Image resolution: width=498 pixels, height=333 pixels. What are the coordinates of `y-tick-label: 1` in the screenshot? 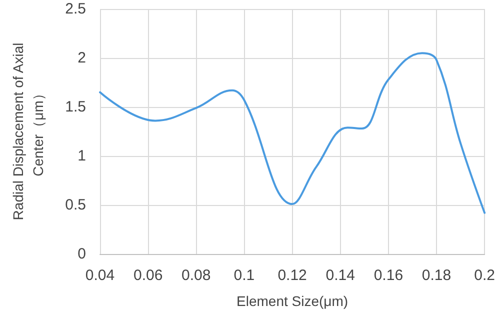 It's located at (82, 156).